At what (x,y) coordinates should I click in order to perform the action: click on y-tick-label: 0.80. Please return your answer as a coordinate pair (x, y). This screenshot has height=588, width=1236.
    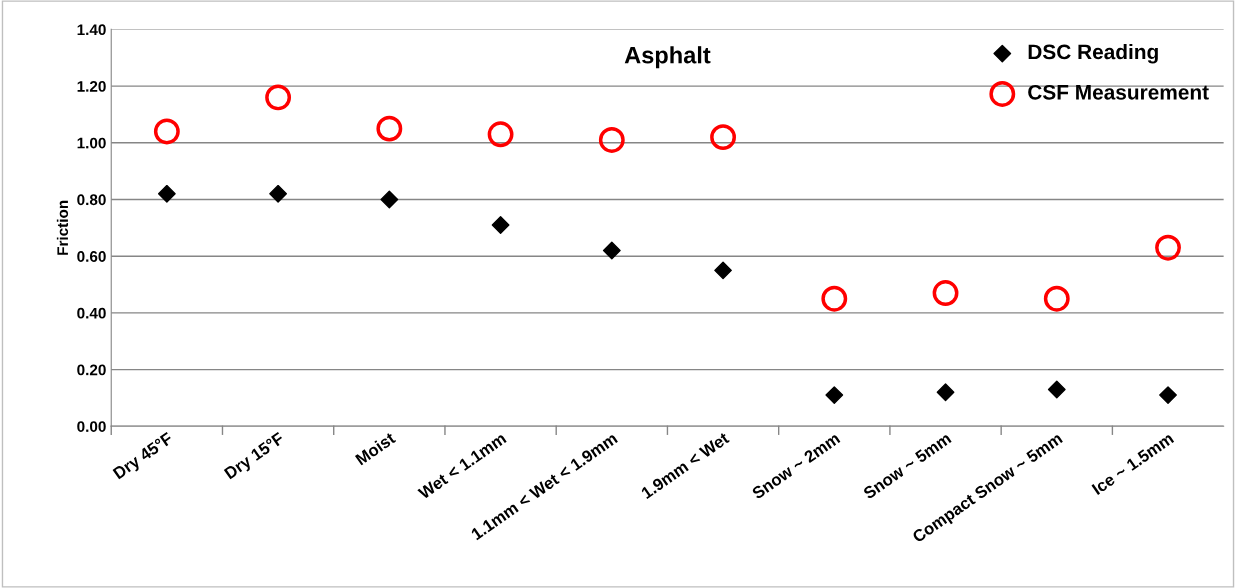
    Looking at the image, I should click on (91, 200).